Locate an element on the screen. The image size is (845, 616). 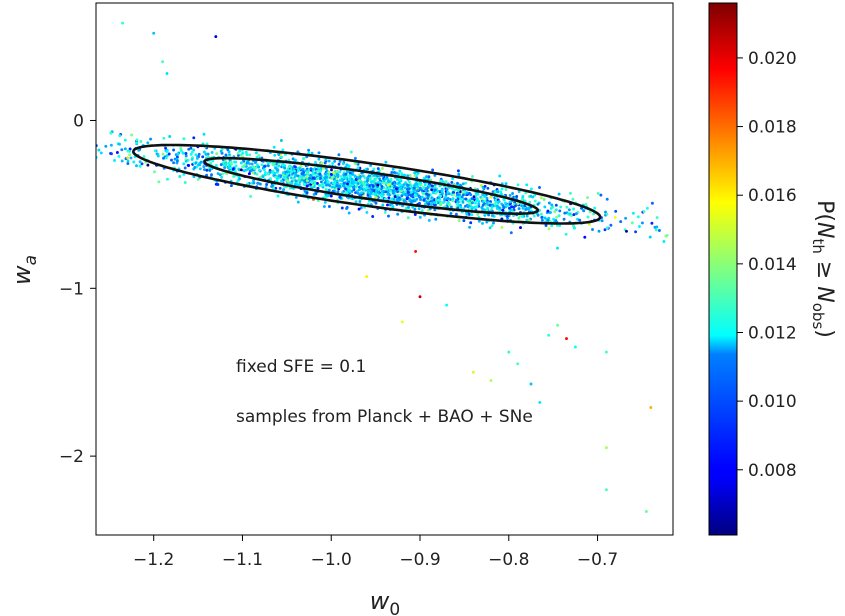
x-axis-label: w0 is located at coordinates (385, 601).